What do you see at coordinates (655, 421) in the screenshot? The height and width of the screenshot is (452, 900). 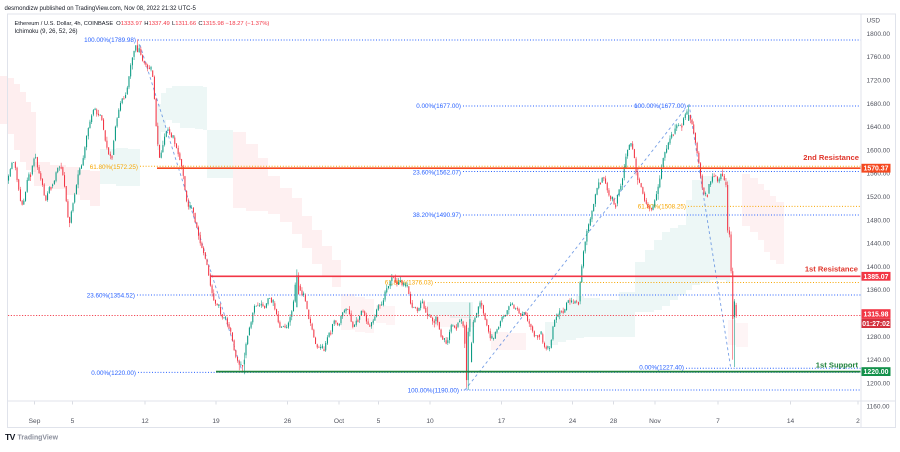 I see `svg-text: Nov` at bounding box center [655, 421].